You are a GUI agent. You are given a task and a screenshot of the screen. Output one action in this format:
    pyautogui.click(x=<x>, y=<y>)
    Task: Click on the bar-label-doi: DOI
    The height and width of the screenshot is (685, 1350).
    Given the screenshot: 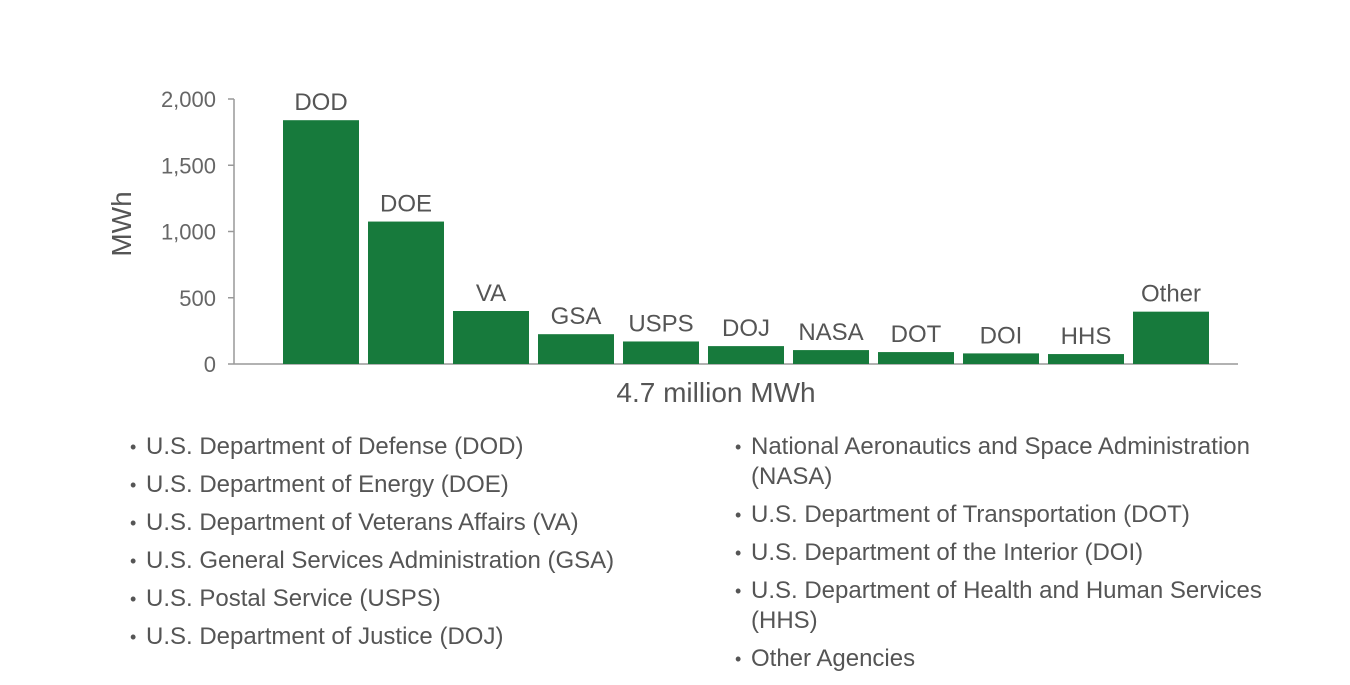 What is the action you would take?
    pyautogui.click(x=1001, y=335)
    